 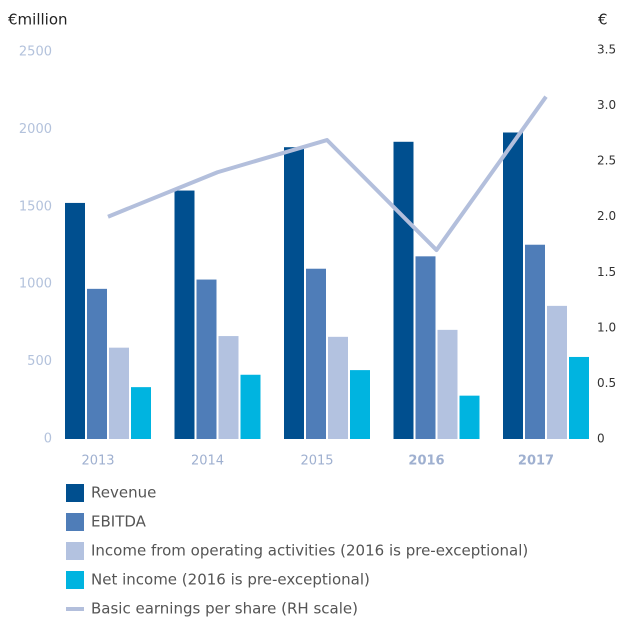 I want to click on legend-label: Net income (2016 is pre-exceptional), so click(x=230, y=580).